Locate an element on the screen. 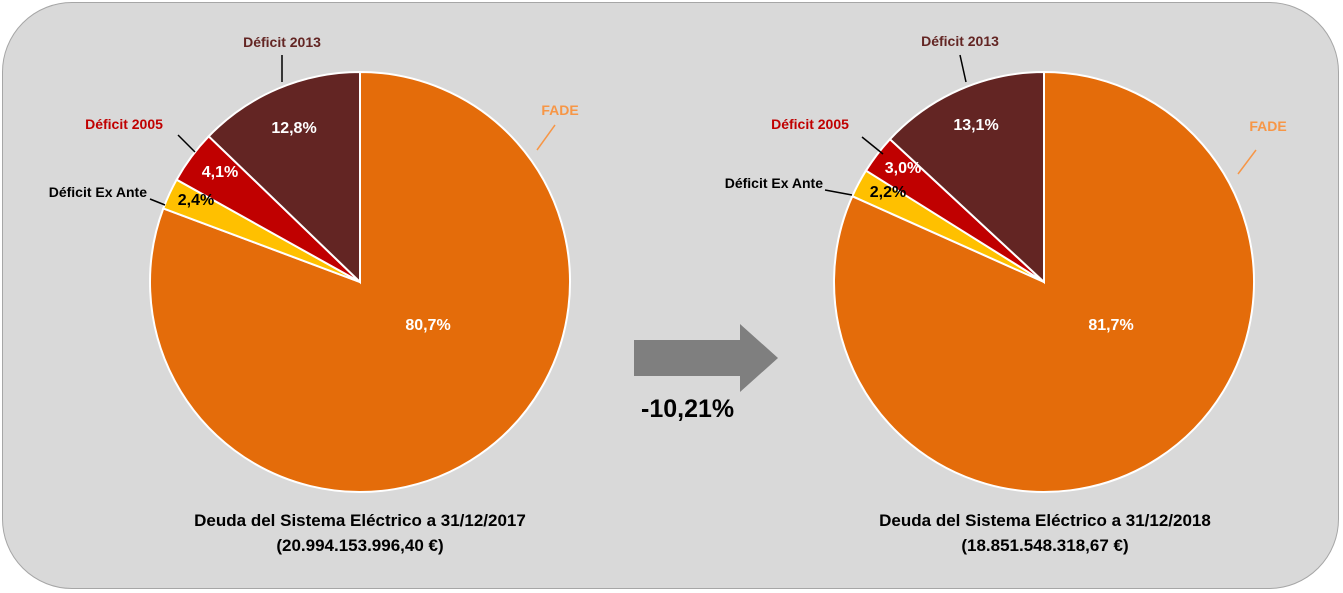 The width and height of the screenshot is (1343, 593). value-label-deficit-2005: 4,1% is located at coordinates (220, 172).